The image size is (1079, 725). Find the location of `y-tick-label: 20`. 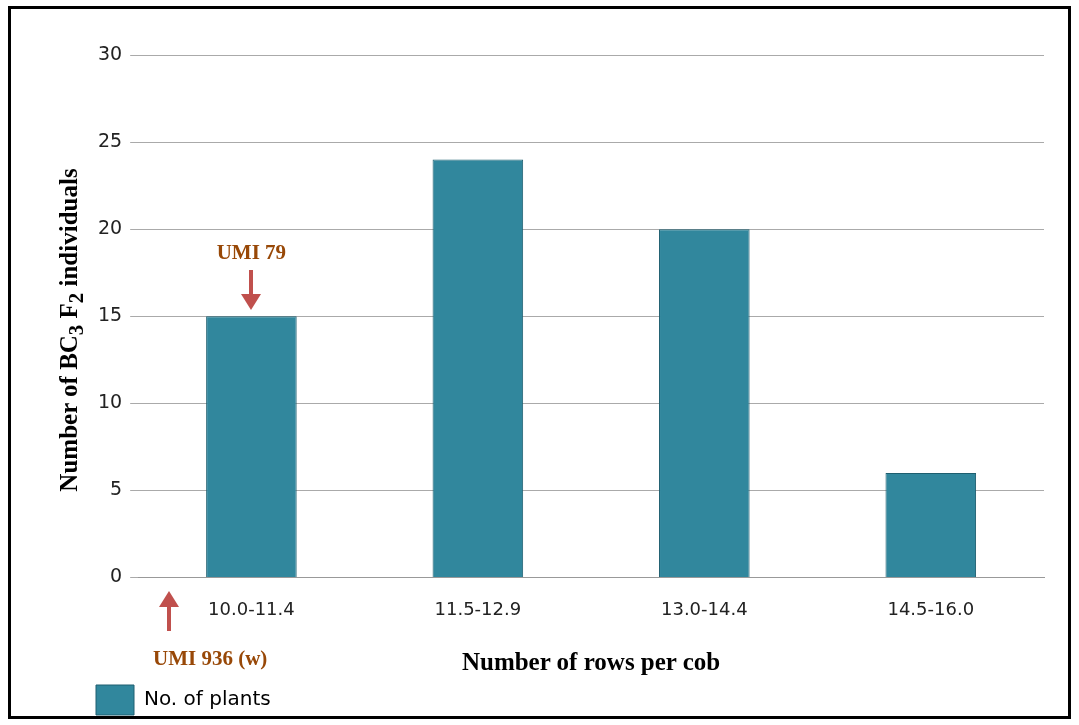

y-tick-label: 20 is located at coordinates (110, 227).